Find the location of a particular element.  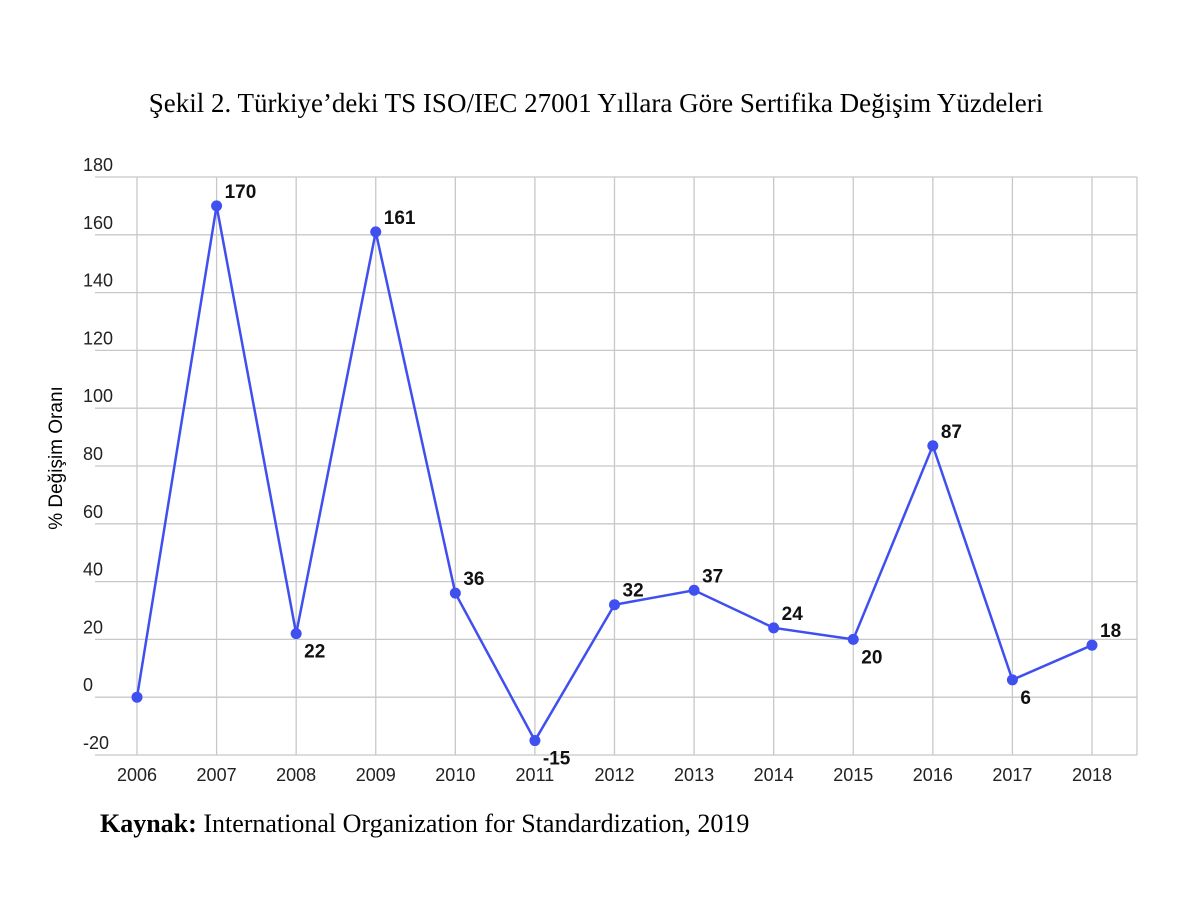

data-label: 87 is located at coordinates (951, 432).